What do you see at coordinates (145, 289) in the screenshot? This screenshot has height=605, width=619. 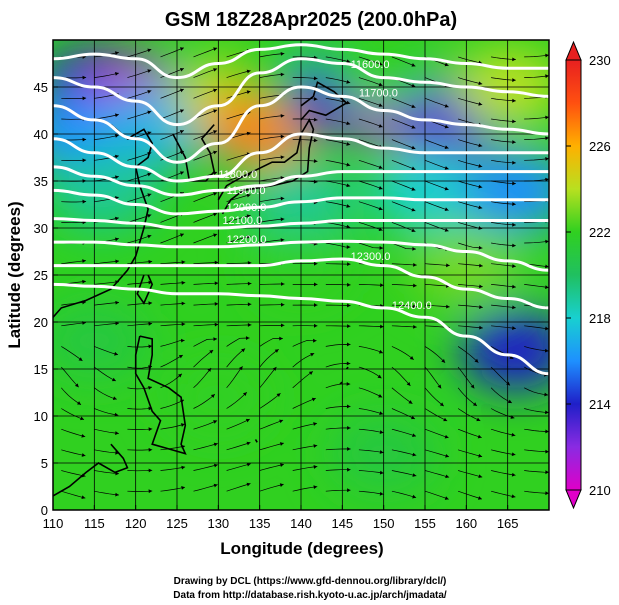 I see `coastline` at bounding box center [145, 289].